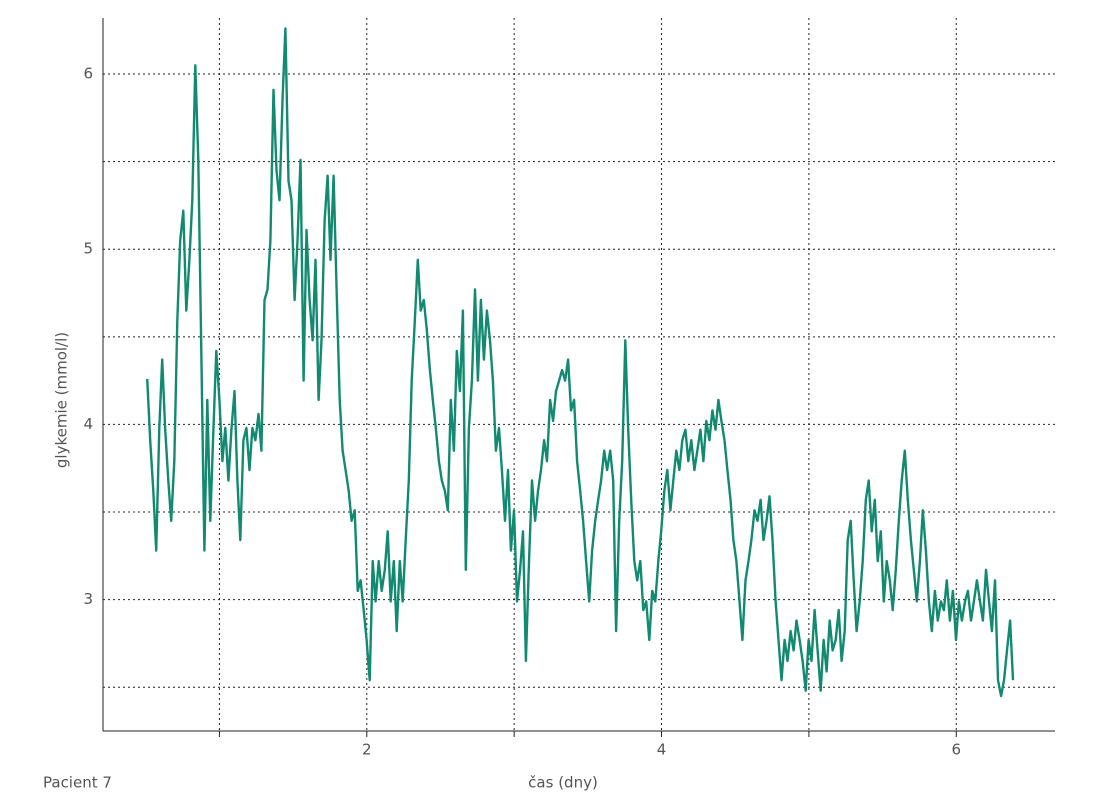 This screenshot has height=800, width=1100. What do you see at coordinates (367, 750) in the screenshot?
I see `x-tick-label: 2` at bounding box center [367, 750].